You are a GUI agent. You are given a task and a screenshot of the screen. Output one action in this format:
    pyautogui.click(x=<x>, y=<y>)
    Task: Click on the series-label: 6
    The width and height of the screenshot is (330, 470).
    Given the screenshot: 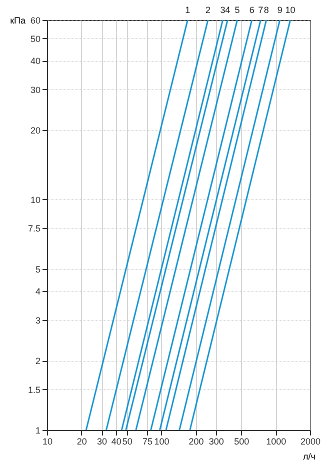 What is the action you would take?
    pyautogui.click(x=251, y=10)
    